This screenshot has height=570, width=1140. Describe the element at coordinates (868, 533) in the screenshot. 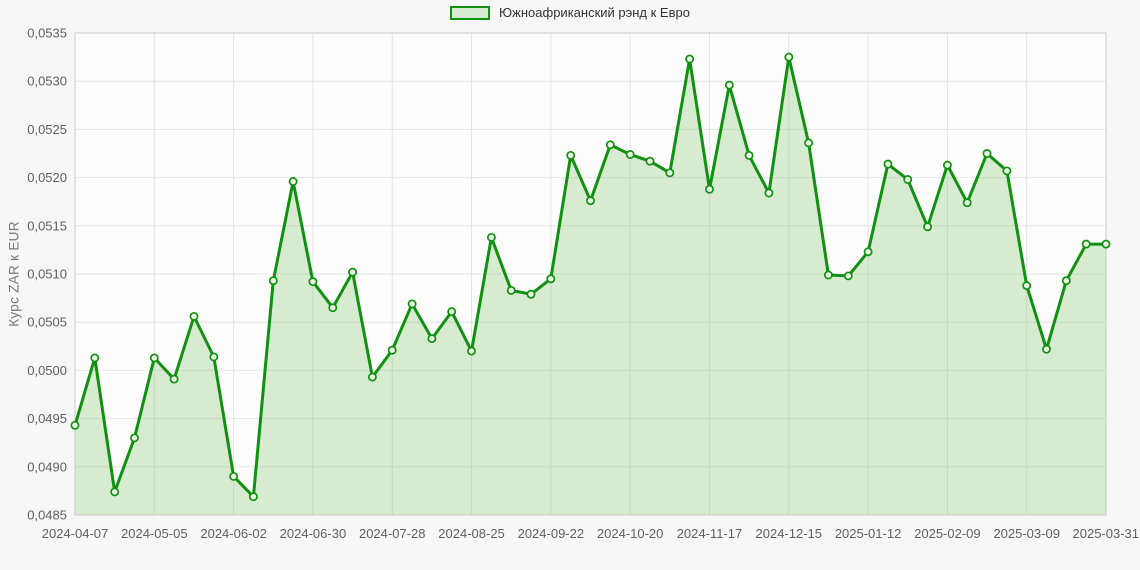

I see `x-tick-label: 2025-01-12` at that location.